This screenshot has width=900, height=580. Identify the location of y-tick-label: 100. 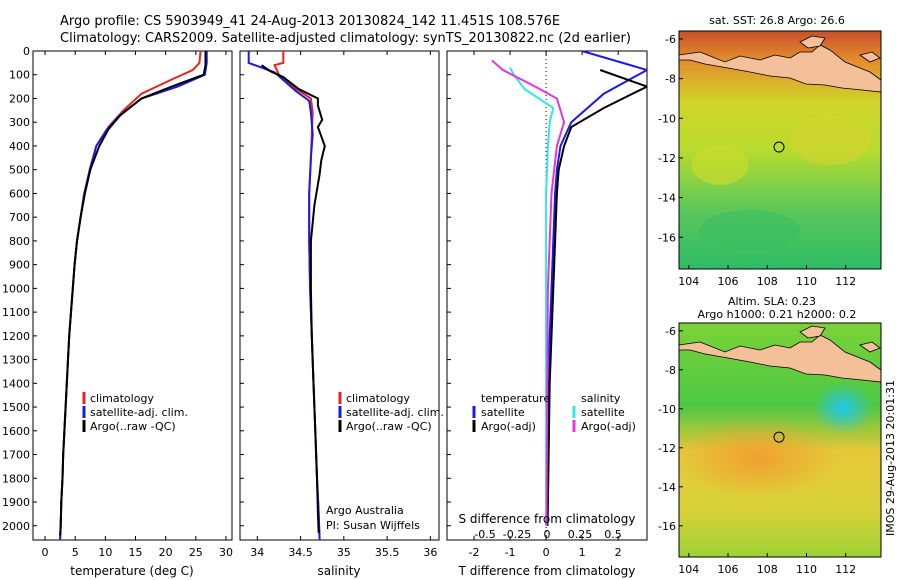
(19, 75).